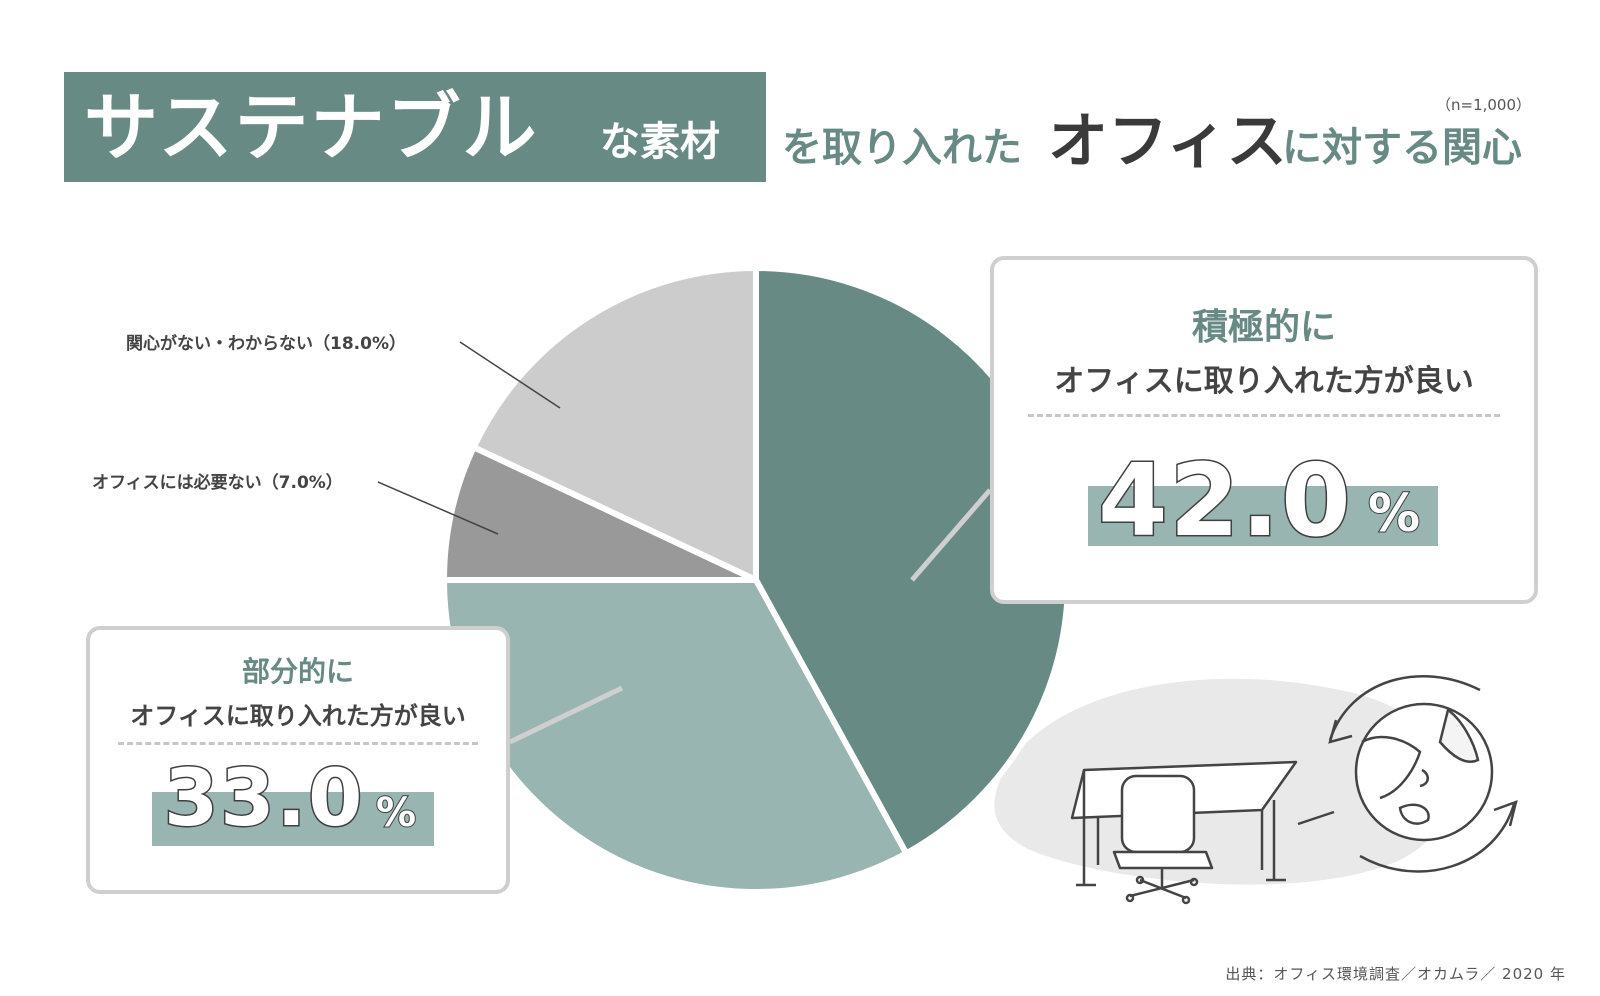 The width and height of the screenshot is (1600, 996). What do you see at coordinates (566, 715) in the screenshot?
I see `leader-partial` at bounding box center [566, 715].